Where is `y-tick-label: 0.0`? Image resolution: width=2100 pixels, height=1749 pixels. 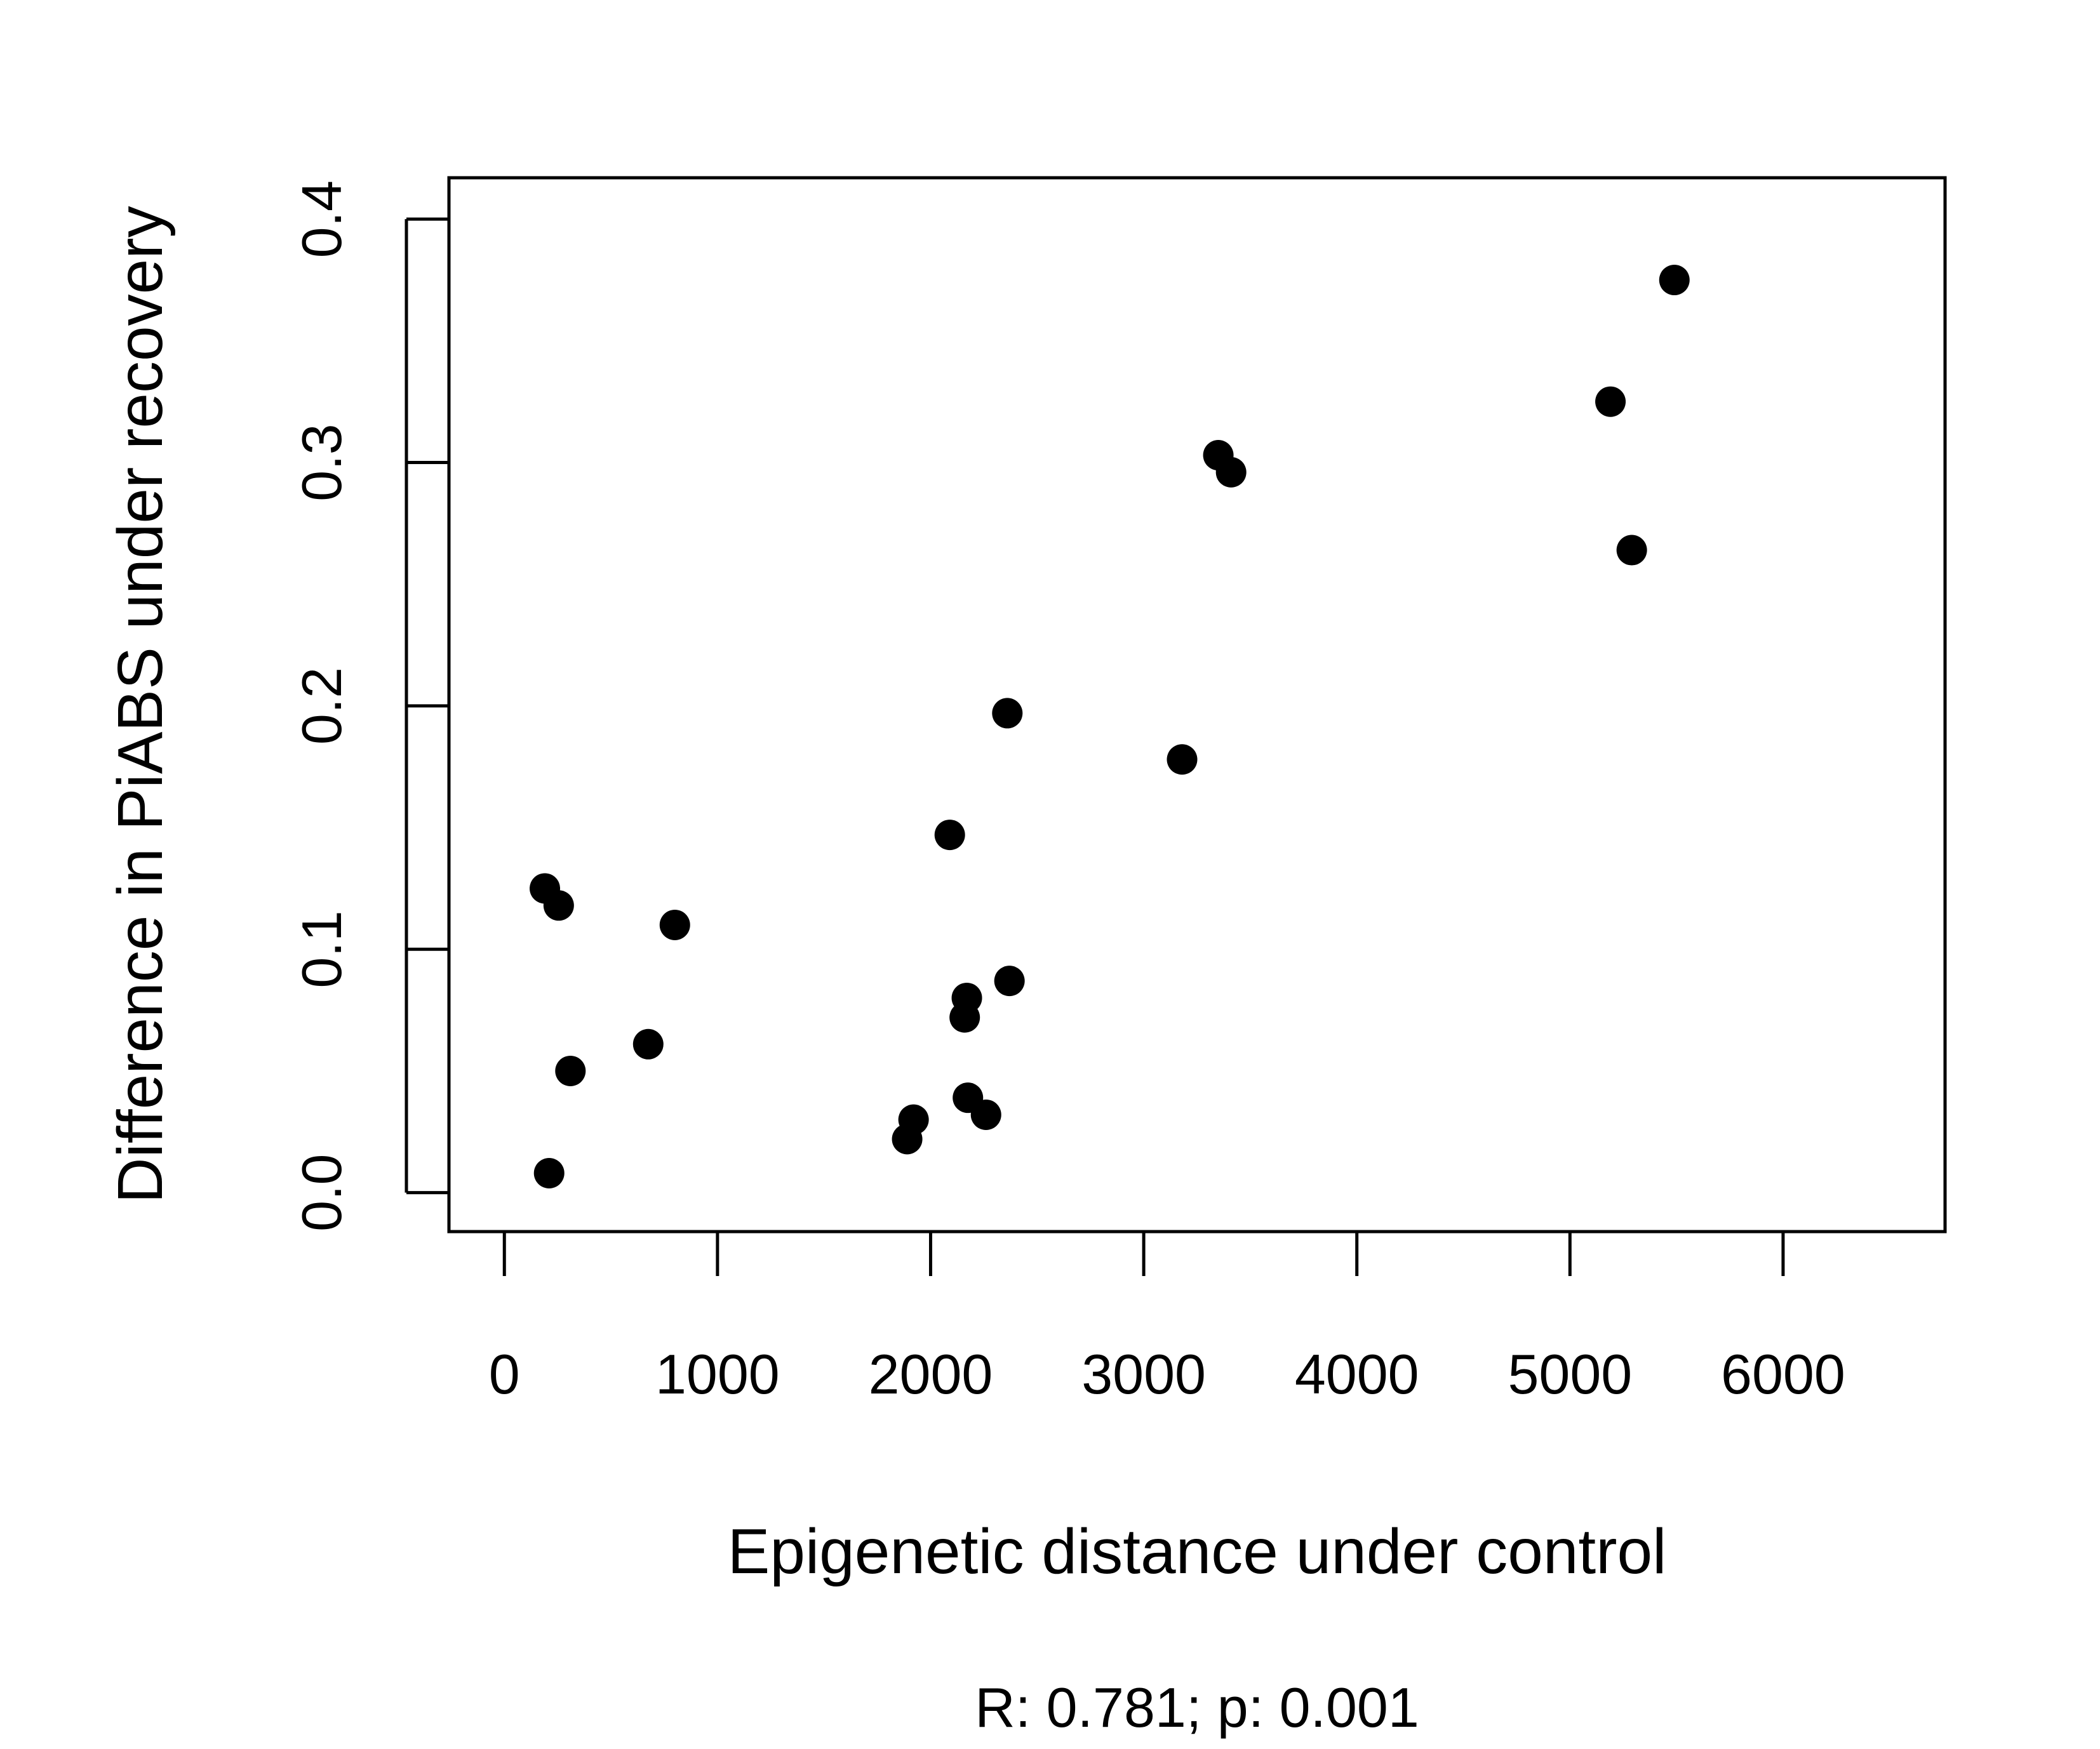 y-tick-label: 0.0 is located at coordinates (321, 1192).